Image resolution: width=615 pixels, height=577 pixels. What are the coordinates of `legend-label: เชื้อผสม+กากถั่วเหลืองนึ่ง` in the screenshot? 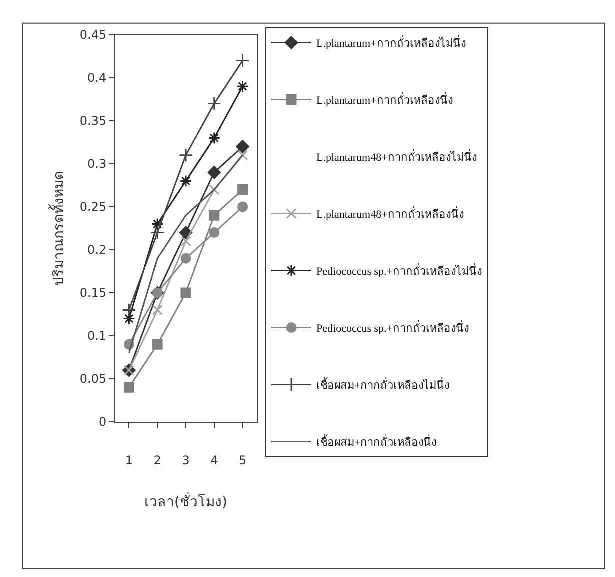 It's located at (376, 442).